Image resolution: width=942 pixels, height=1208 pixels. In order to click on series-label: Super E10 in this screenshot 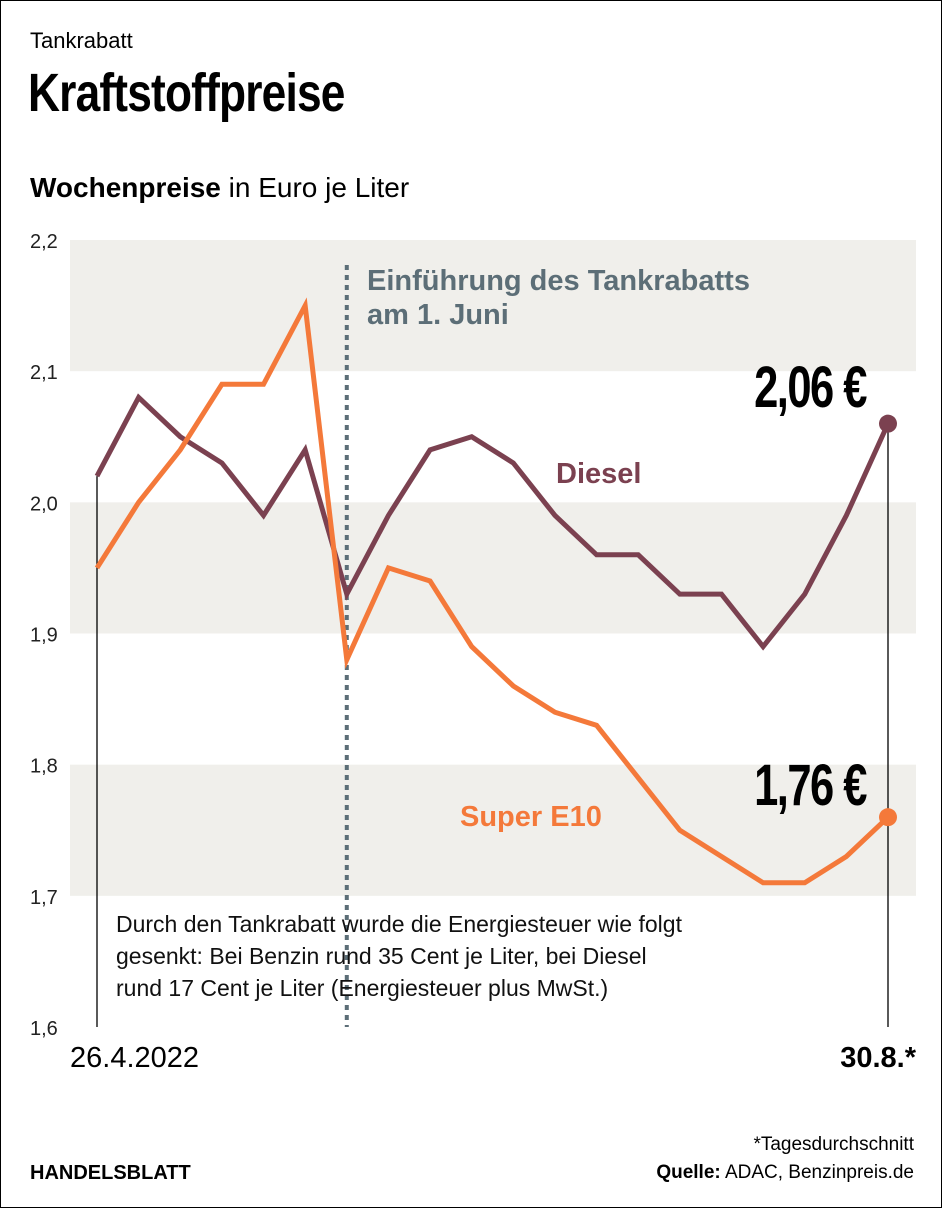, I will do `click(531, 817)`.